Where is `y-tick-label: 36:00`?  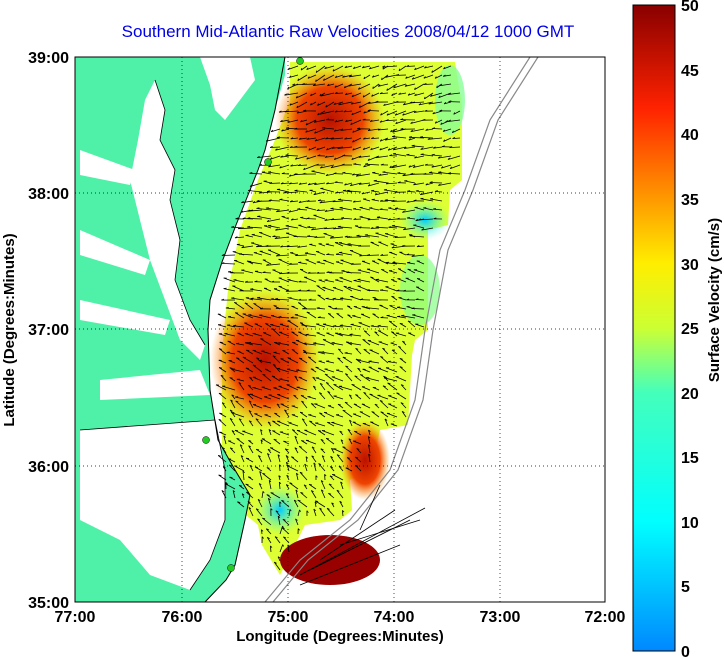
y-tick-label: 36:00 is located at coordinates (48, 467).